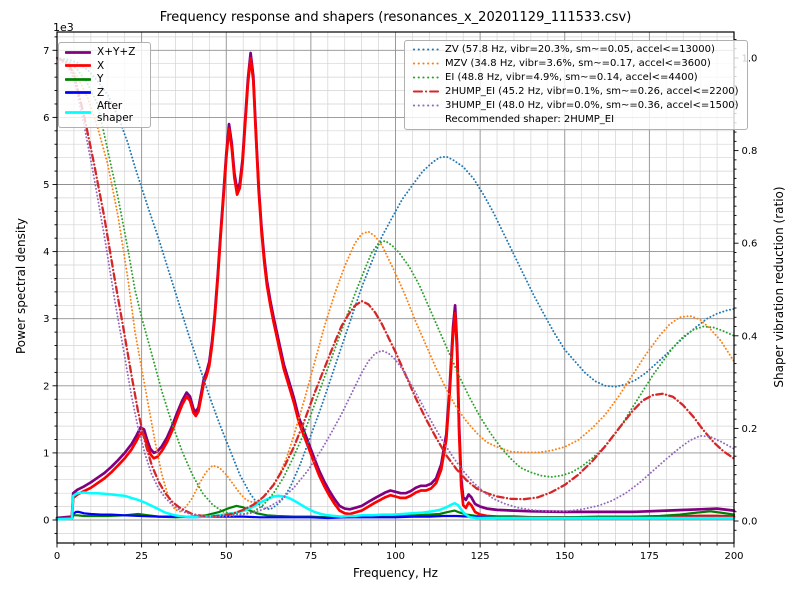 The width and height of the screenshot is (800, 600). I want to click on right-axis-label: Shaper vibration reduction (ratio), so click(779, 287).